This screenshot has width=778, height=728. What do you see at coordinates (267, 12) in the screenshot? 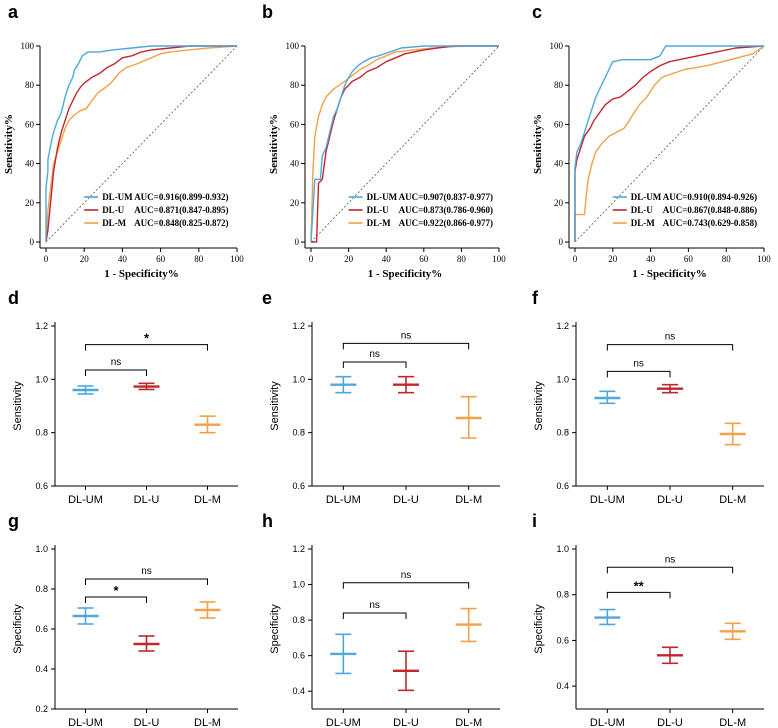
I see `panel-letter-b: b` at bounding box center [267, 12].